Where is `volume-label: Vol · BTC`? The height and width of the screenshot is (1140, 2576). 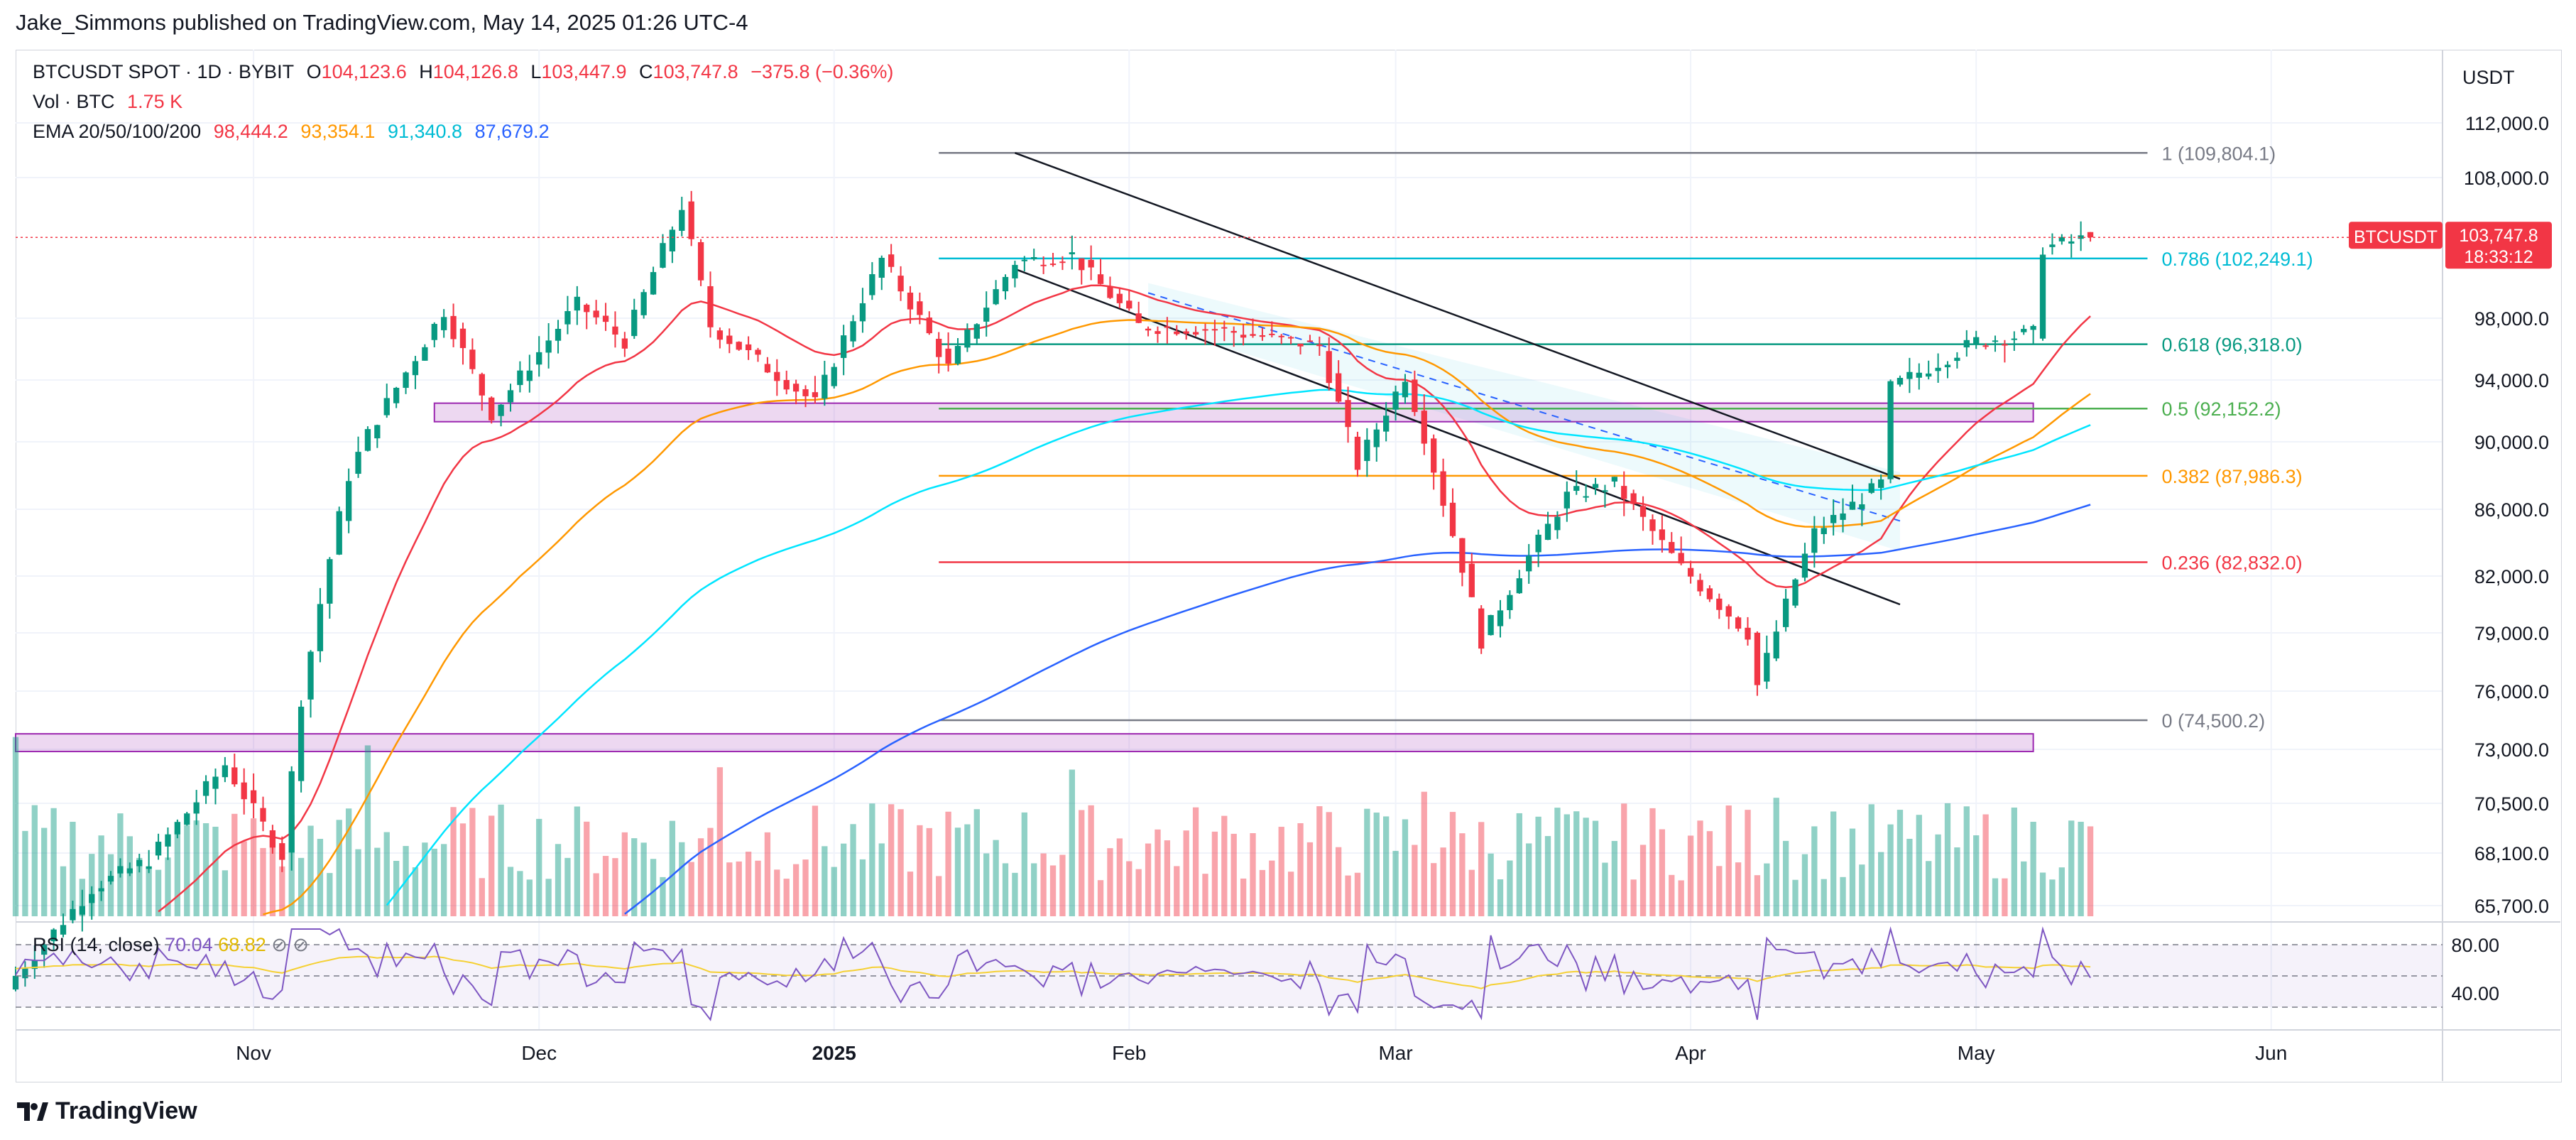
volume-label: Vol · BTC is located at coordinates (74, 101).